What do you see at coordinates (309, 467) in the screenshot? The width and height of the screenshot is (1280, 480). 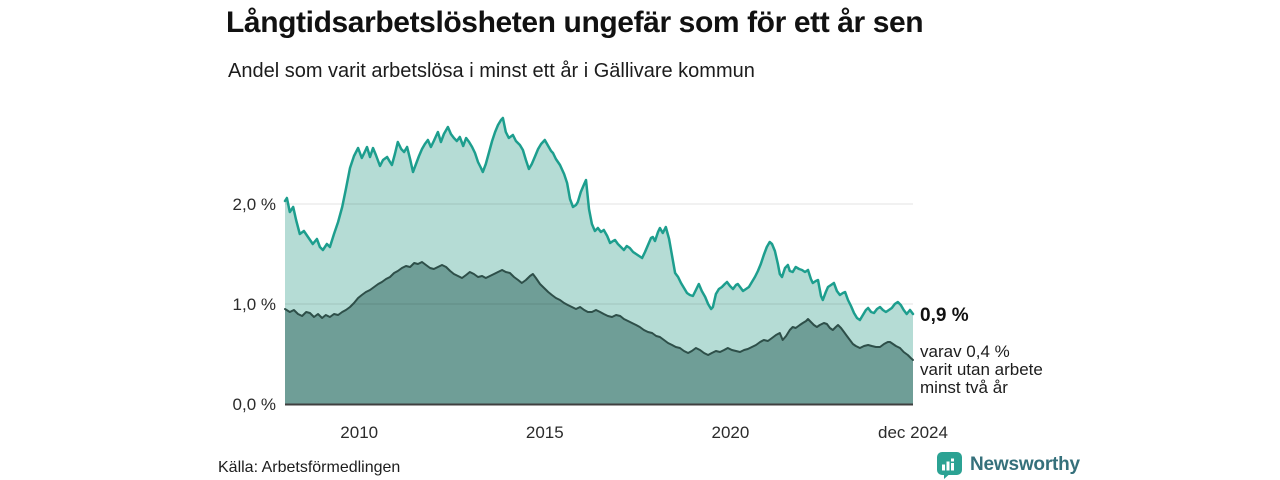 I see `source-note: Källa: Arbetsförmedlingen` at bounding box center [309, 467].